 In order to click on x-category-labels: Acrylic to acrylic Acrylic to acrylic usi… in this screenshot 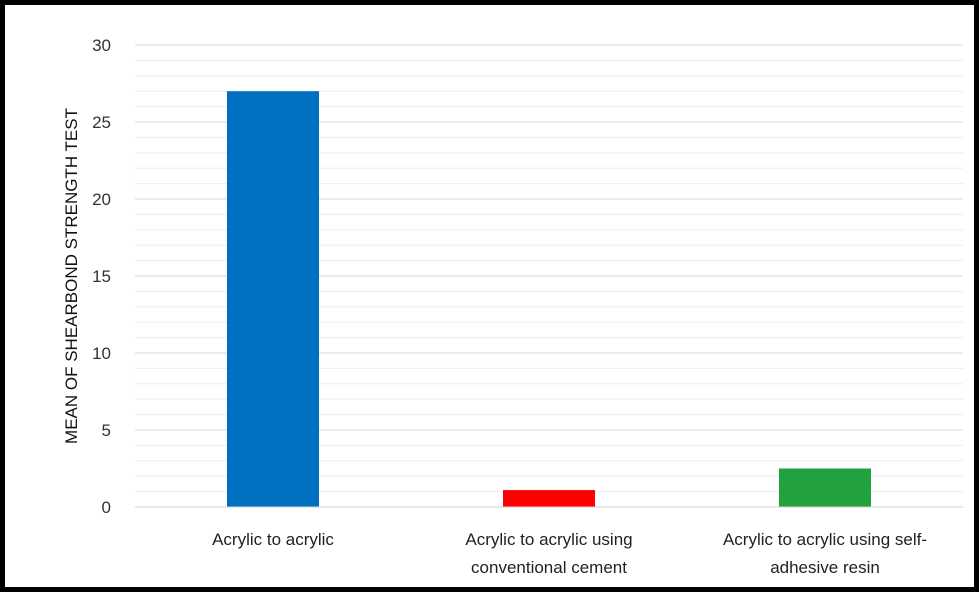, I will do `click(569, 553)`.